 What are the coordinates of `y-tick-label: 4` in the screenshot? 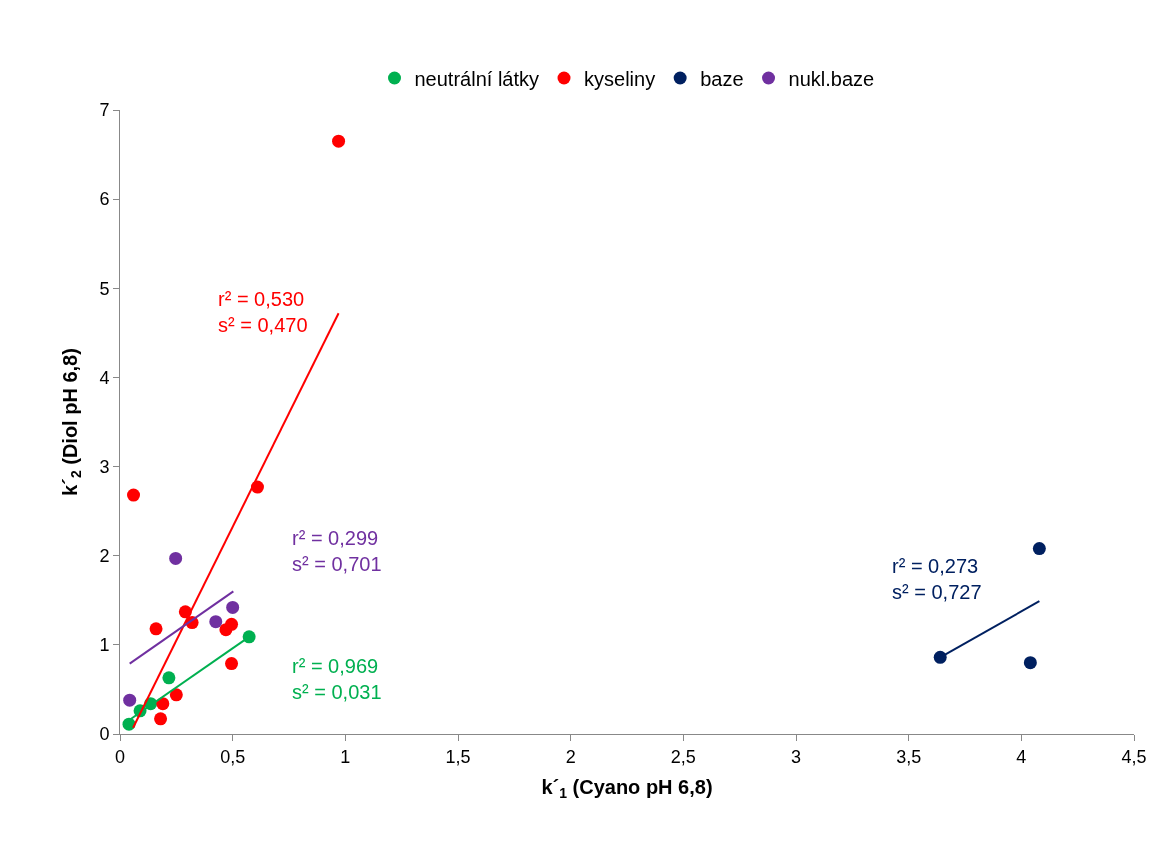 It's located at (104, 377).